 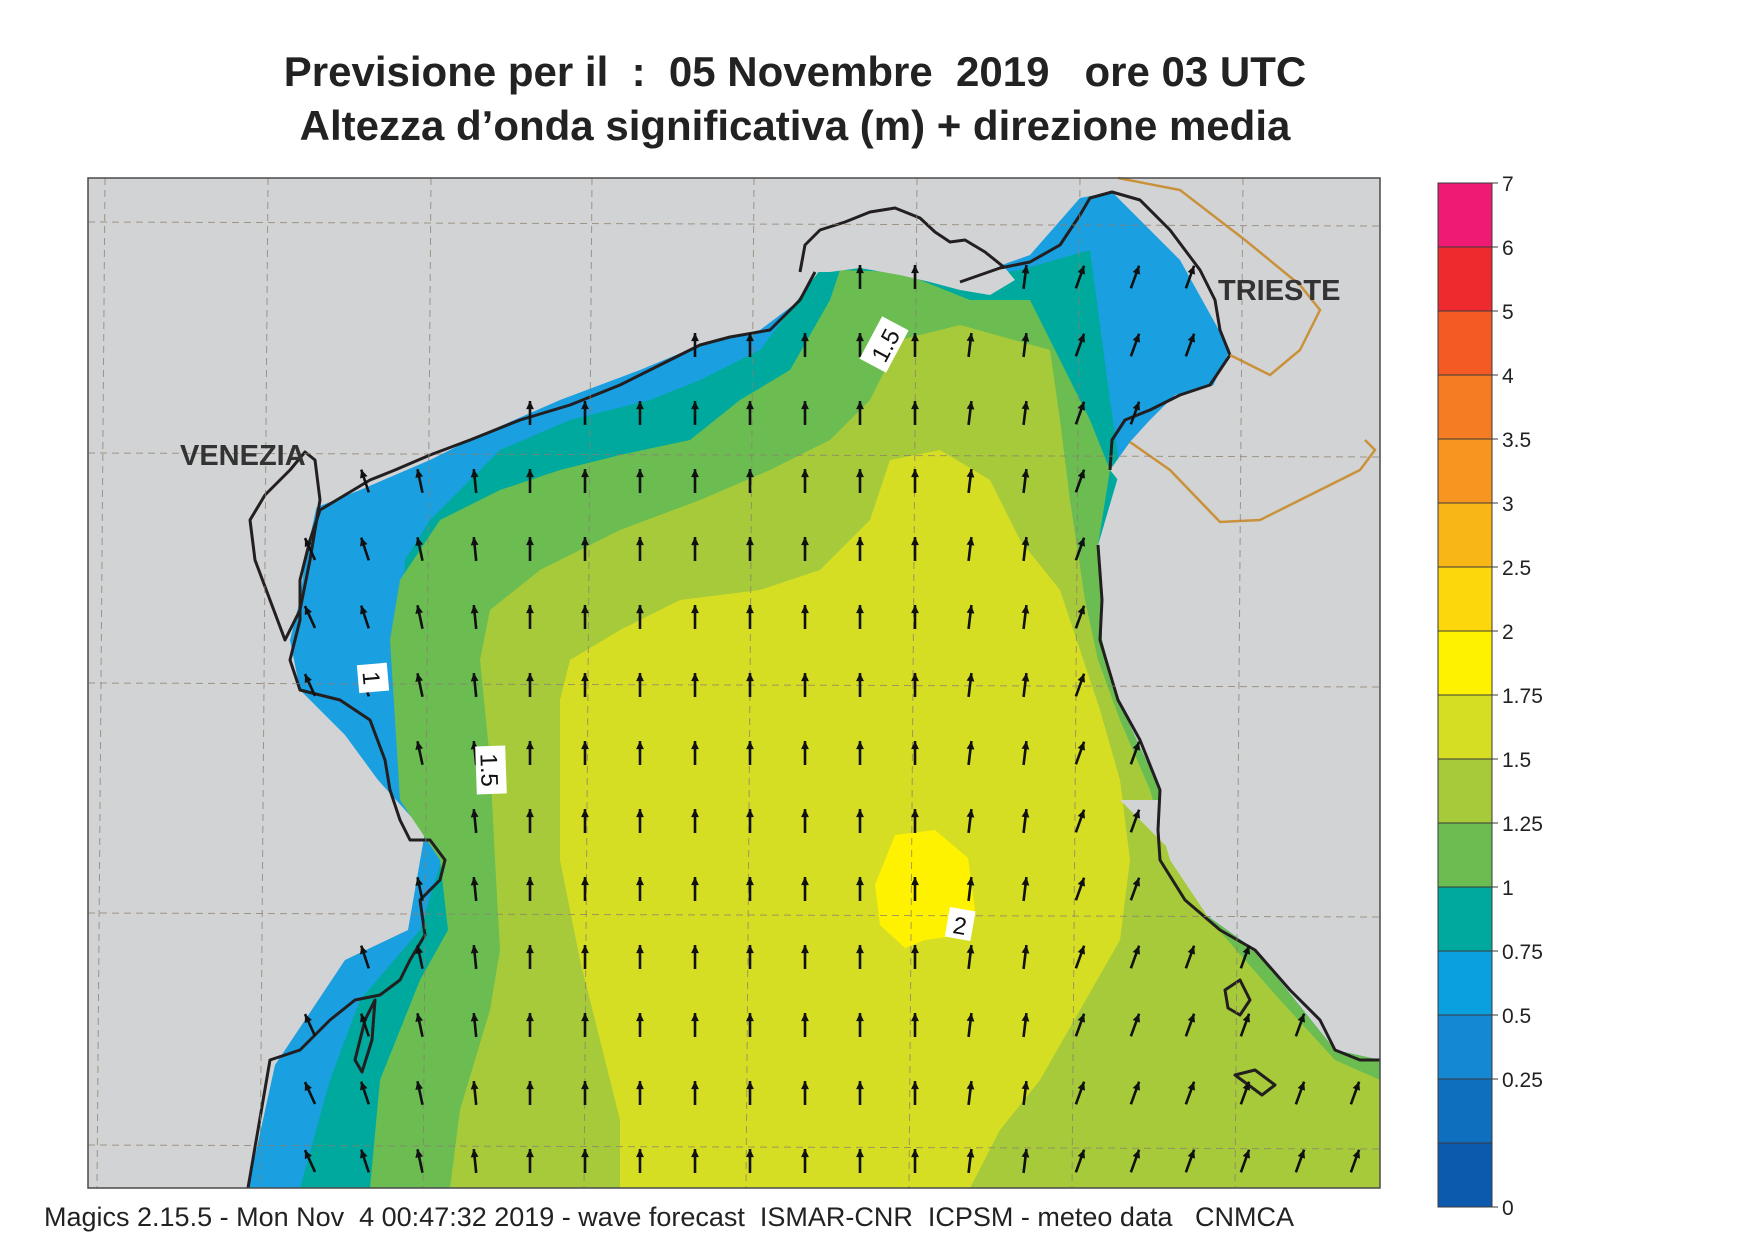 I want to click on colorbar-label: 1.75, so click(x=1522, y=696).